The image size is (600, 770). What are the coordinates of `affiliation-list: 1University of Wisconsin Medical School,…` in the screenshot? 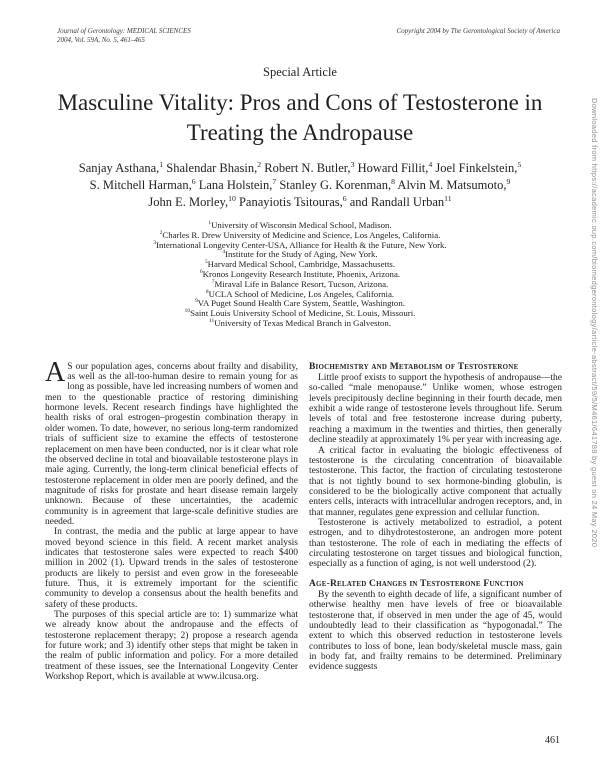 It's located at (300, 274).